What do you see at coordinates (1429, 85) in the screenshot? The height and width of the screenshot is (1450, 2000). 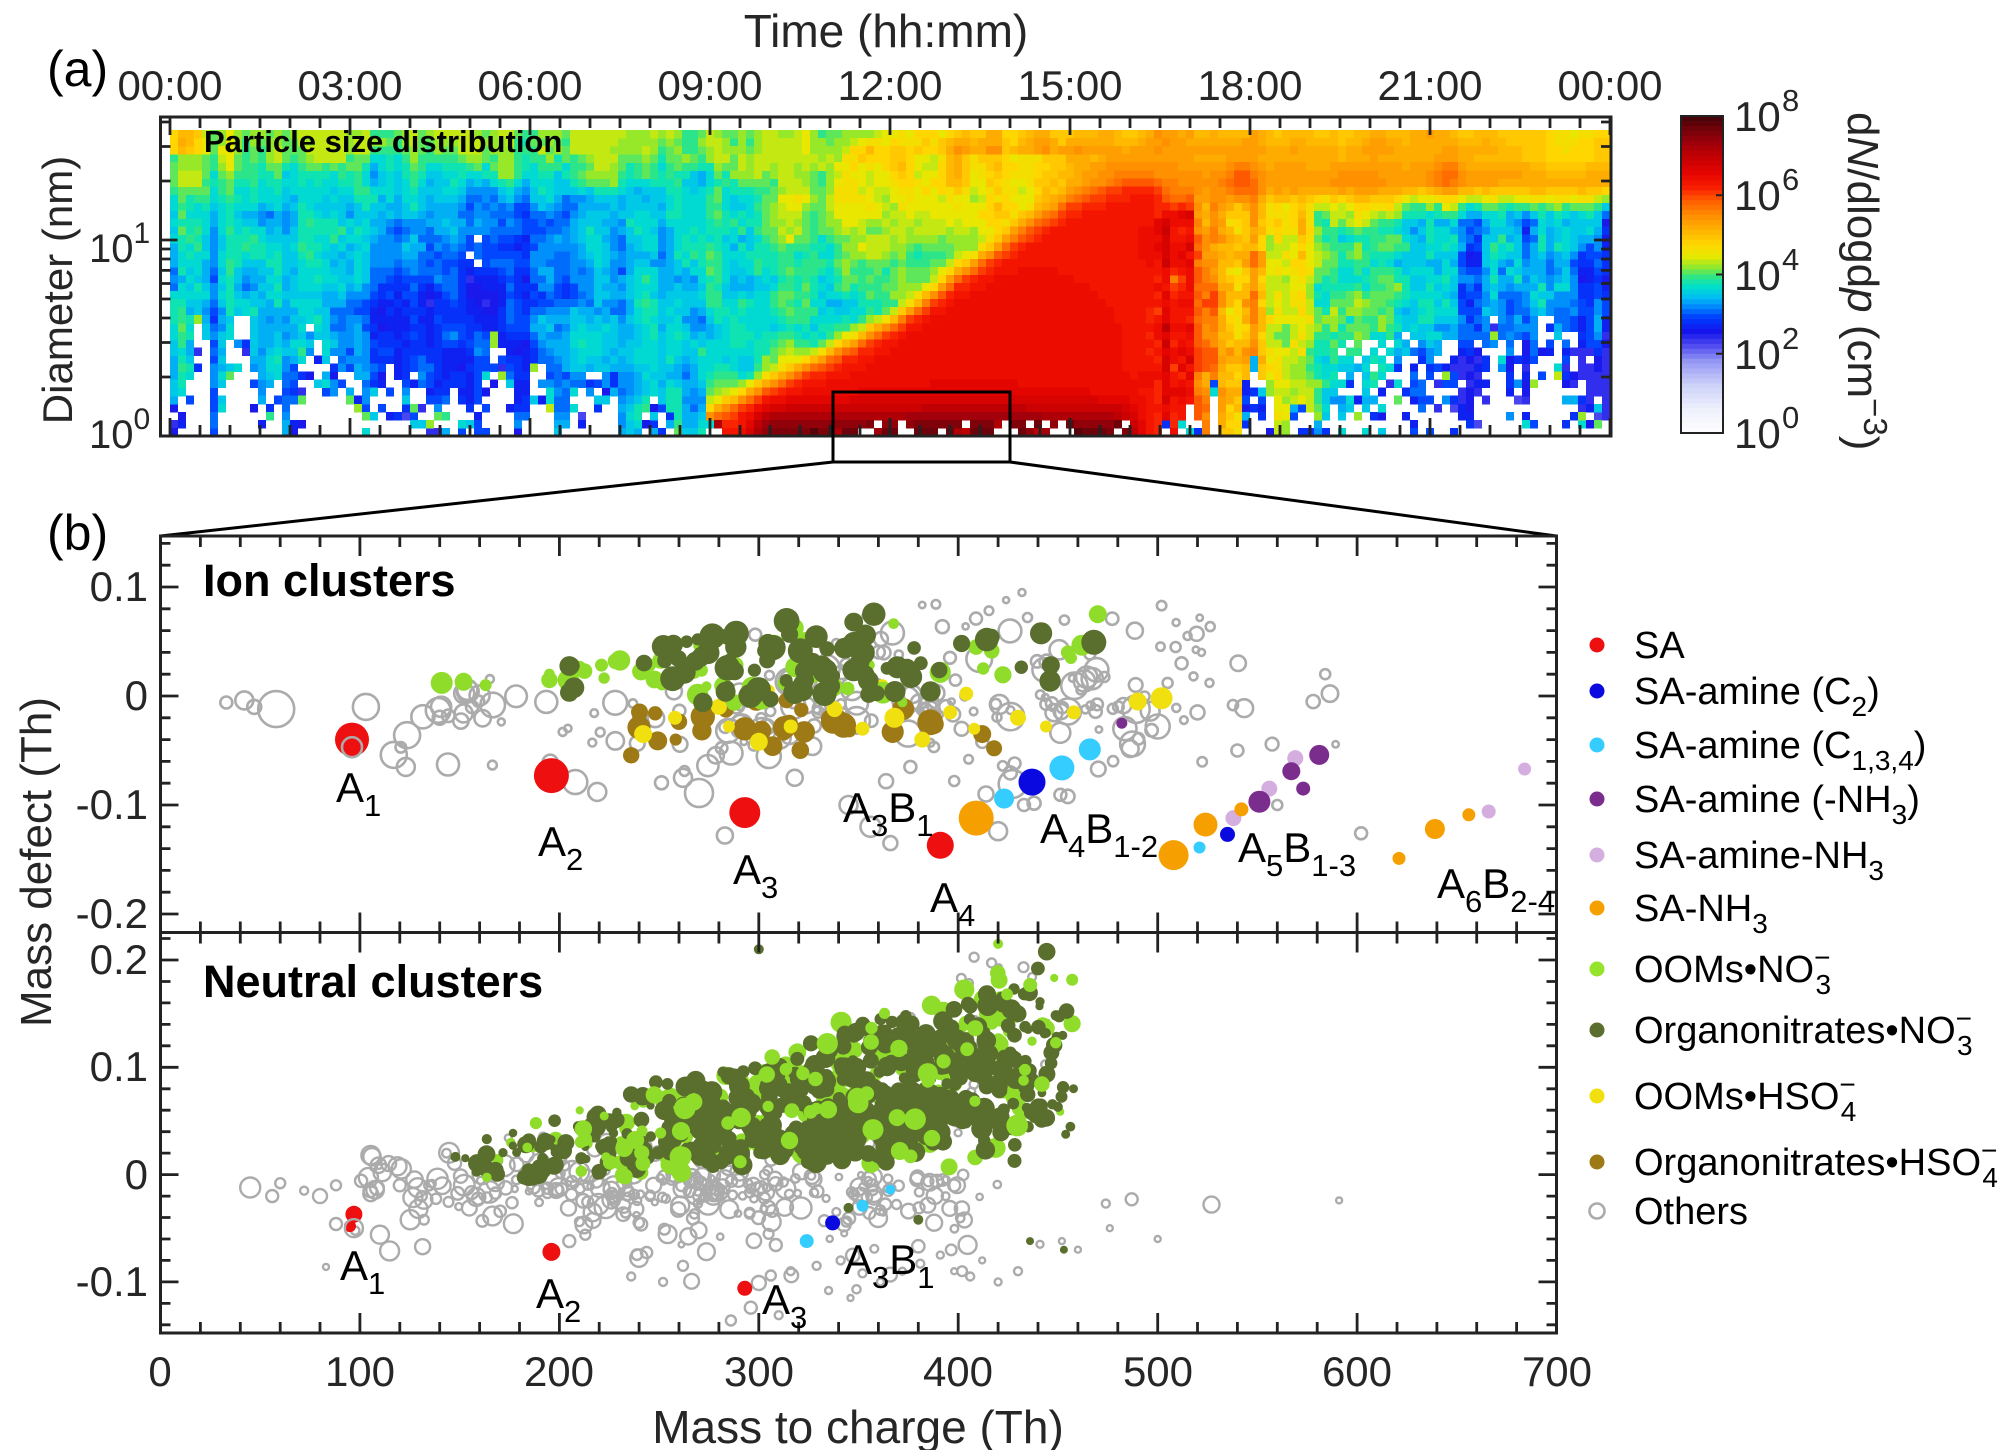 I see `svg-text: 21:00` at bounding box center [1429, 85].